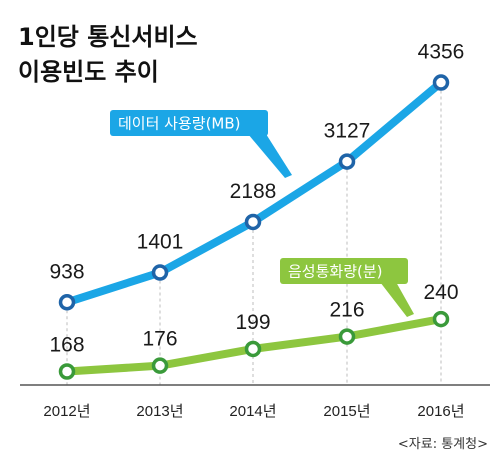 The height and width of the screenshot is (465, 500). Describe the element at coordinates (252, 322) in the screenshot. I see `voice-call-label-2: 199` at that location.